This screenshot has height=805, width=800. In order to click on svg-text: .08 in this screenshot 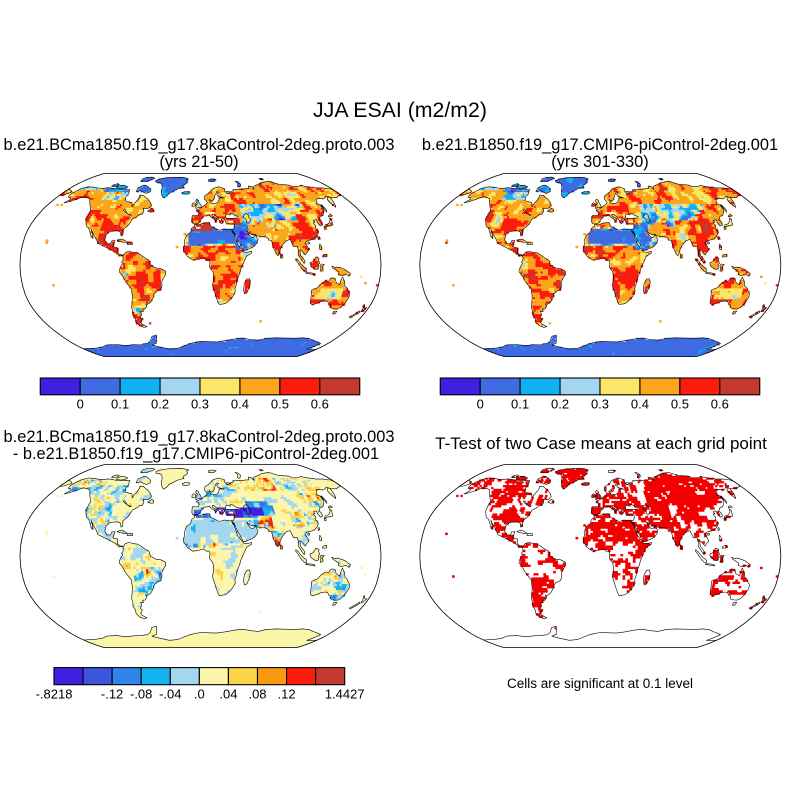, I will do `click(257, 693)`.